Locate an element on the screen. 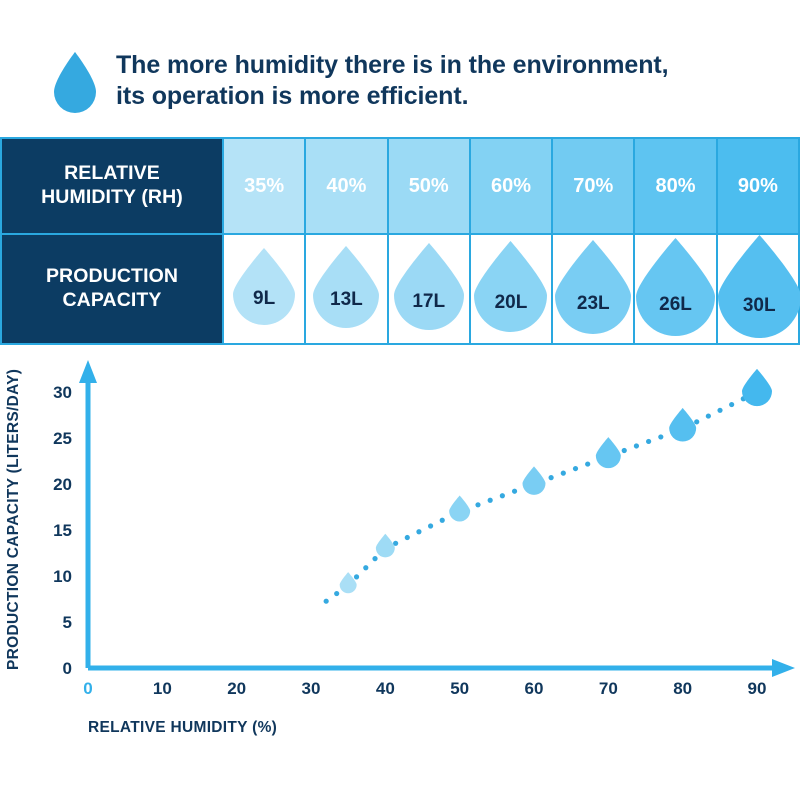 The width and height of the screenshot is (800, 800). x-tick-30: 30 is located at coordinates (311, 688).